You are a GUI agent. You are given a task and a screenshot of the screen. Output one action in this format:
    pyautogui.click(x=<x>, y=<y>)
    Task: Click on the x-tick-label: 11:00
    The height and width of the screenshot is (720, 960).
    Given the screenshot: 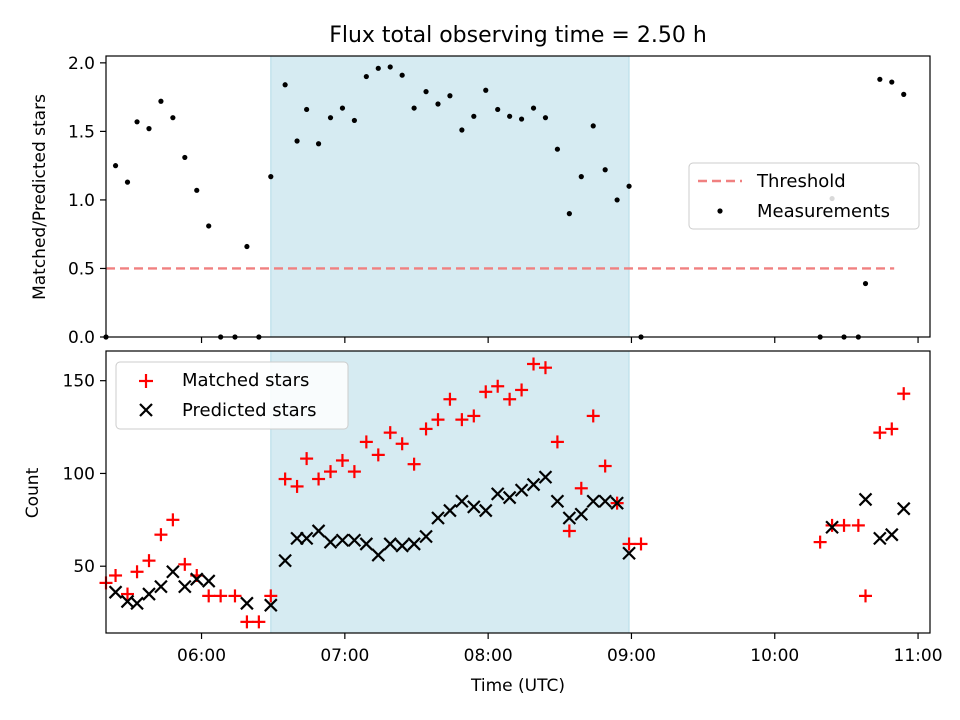 What is the action you would take?
    pyautogui.click(x=918, y=656)
    